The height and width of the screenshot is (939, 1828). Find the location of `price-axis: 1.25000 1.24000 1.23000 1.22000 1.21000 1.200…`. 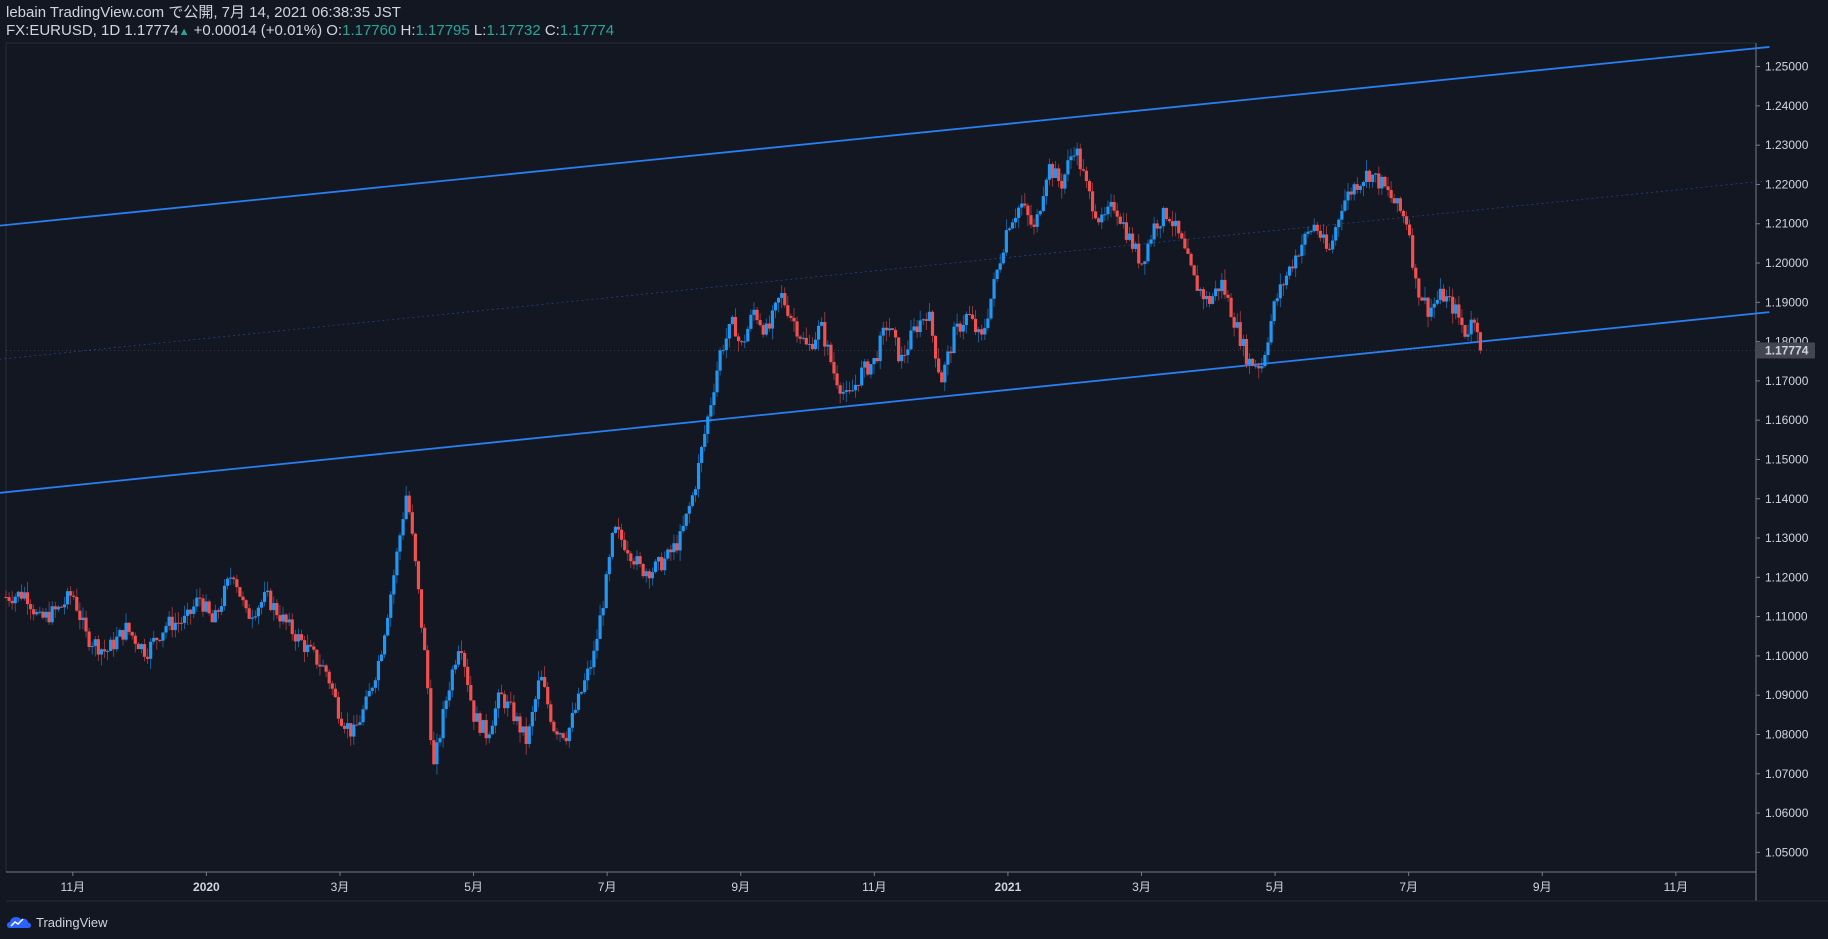

price-axis: 1.25000 1.24000 1.23000 1.22000 1.21000 1.200… is located at coordinates (1785, 460).